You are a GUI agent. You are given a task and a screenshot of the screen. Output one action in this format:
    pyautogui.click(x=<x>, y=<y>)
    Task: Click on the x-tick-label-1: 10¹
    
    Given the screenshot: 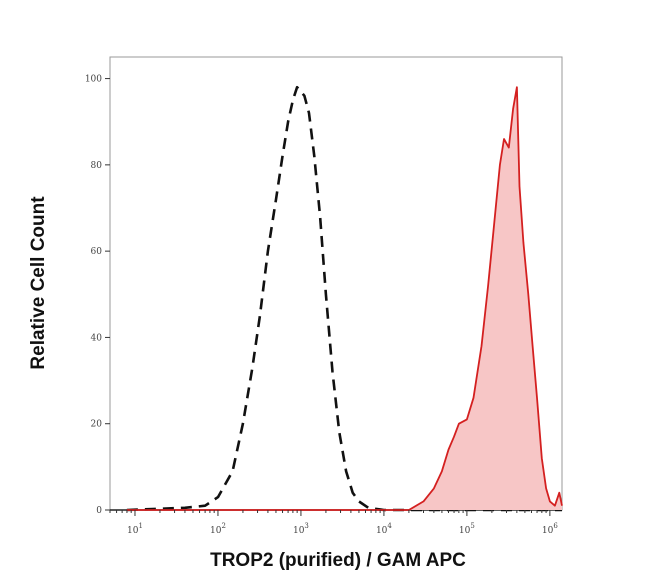 What is the action you would take?
    pyautogui.click(x=135, y=529)
    